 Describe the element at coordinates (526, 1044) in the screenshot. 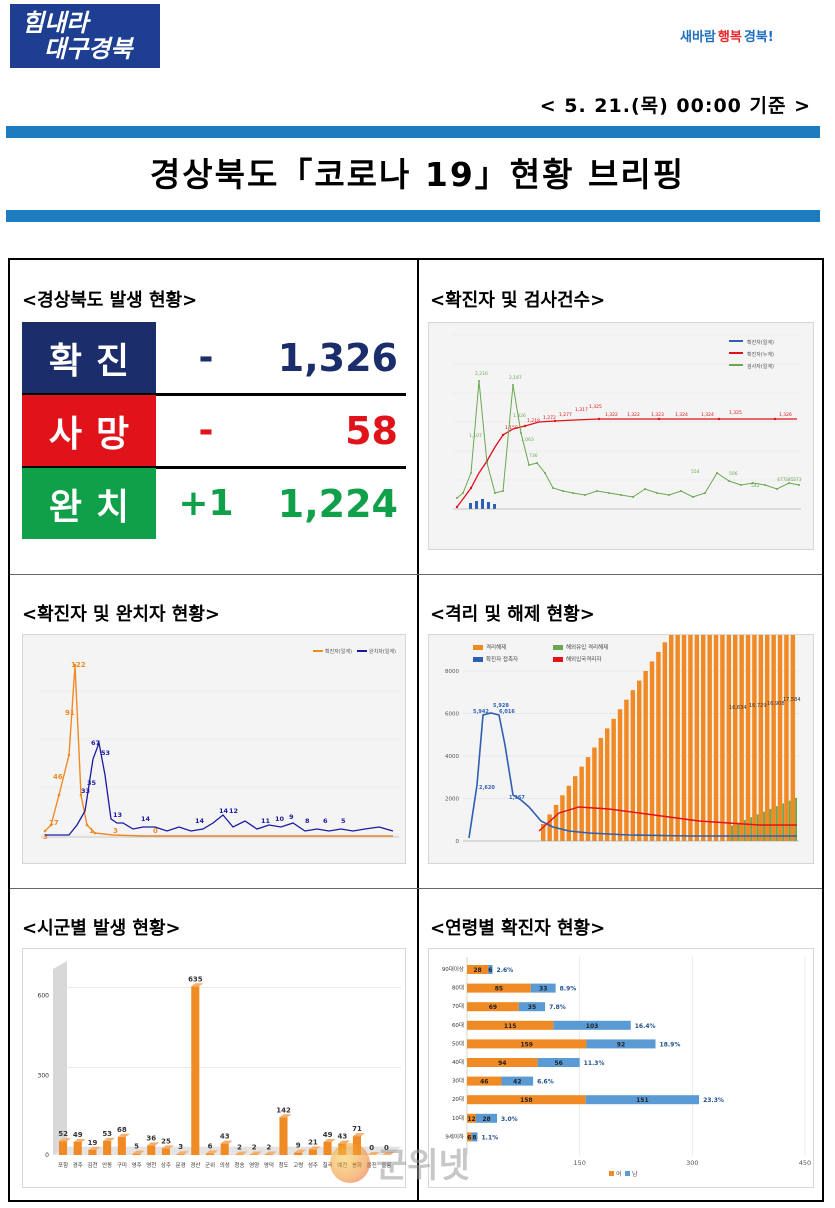

I see `data-label: 159` at that location.